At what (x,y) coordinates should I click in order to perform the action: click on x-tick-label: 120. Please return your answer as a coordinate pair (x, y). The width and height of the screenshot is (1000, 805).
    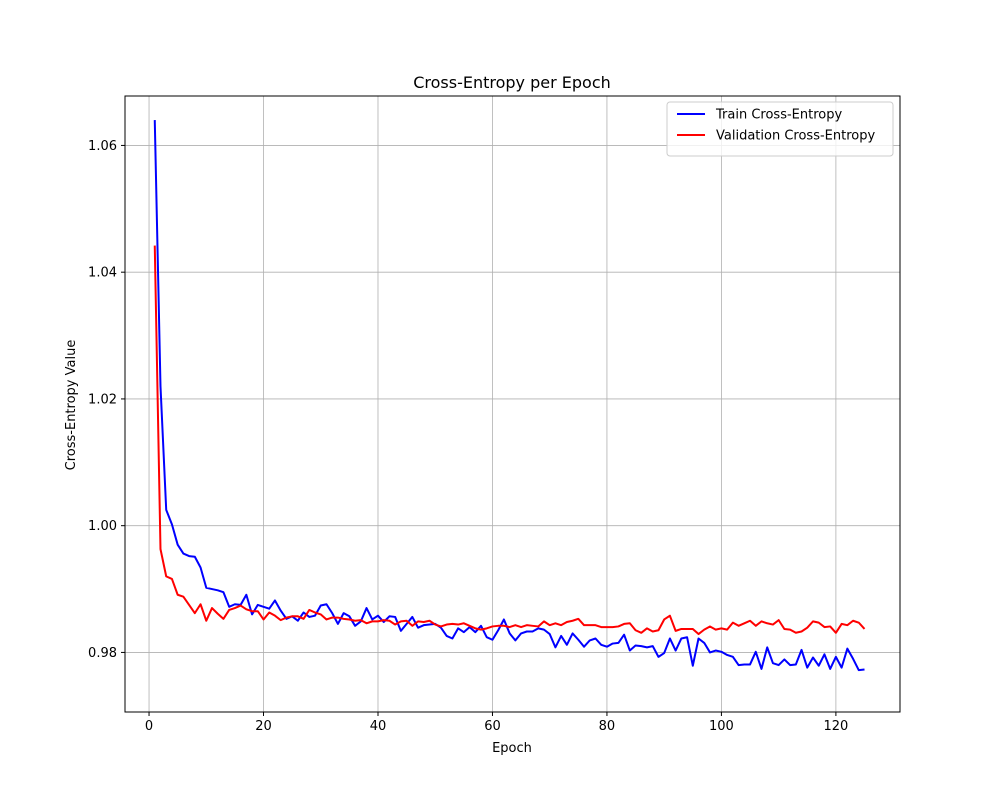
    Looking at the image, I should click on (835, 726).